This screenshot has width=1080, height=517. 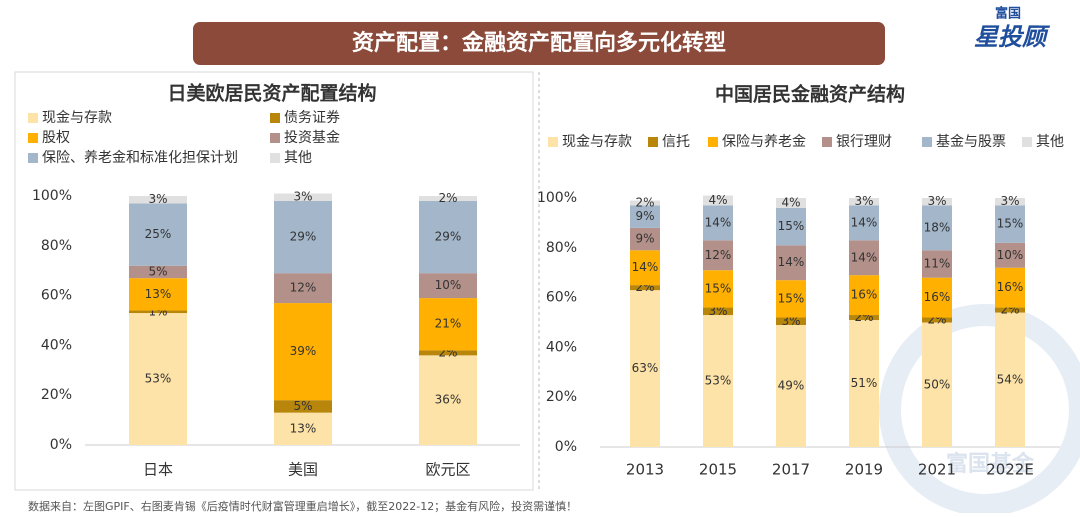 What do you see at coordinates (1050, 142) in the screenshot?
I see `legend-label: 其他` at bounding box center [1050, 142].